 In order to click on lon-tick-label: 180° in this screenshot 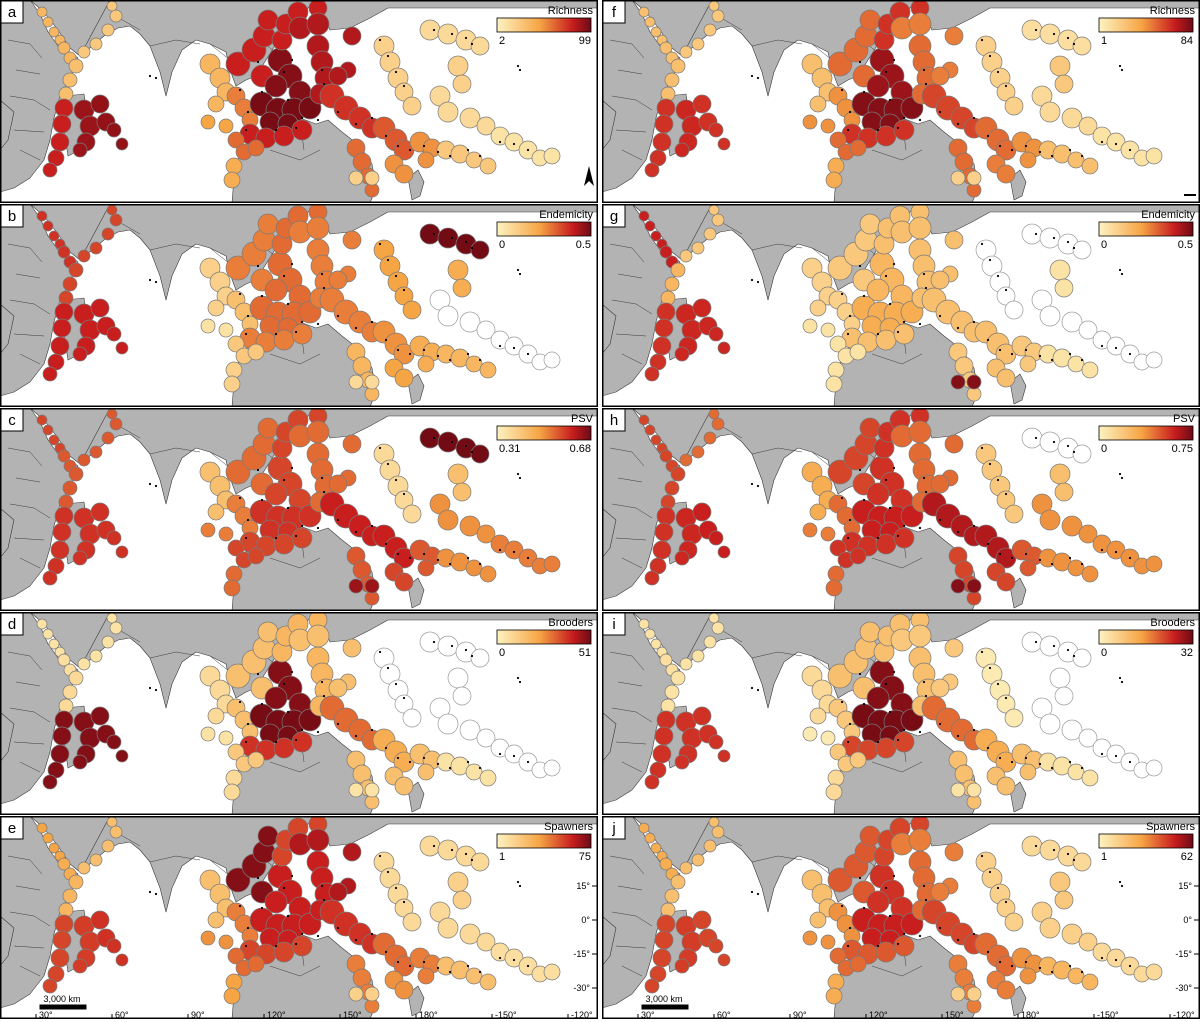, I will do `click(1030, 1015)`.